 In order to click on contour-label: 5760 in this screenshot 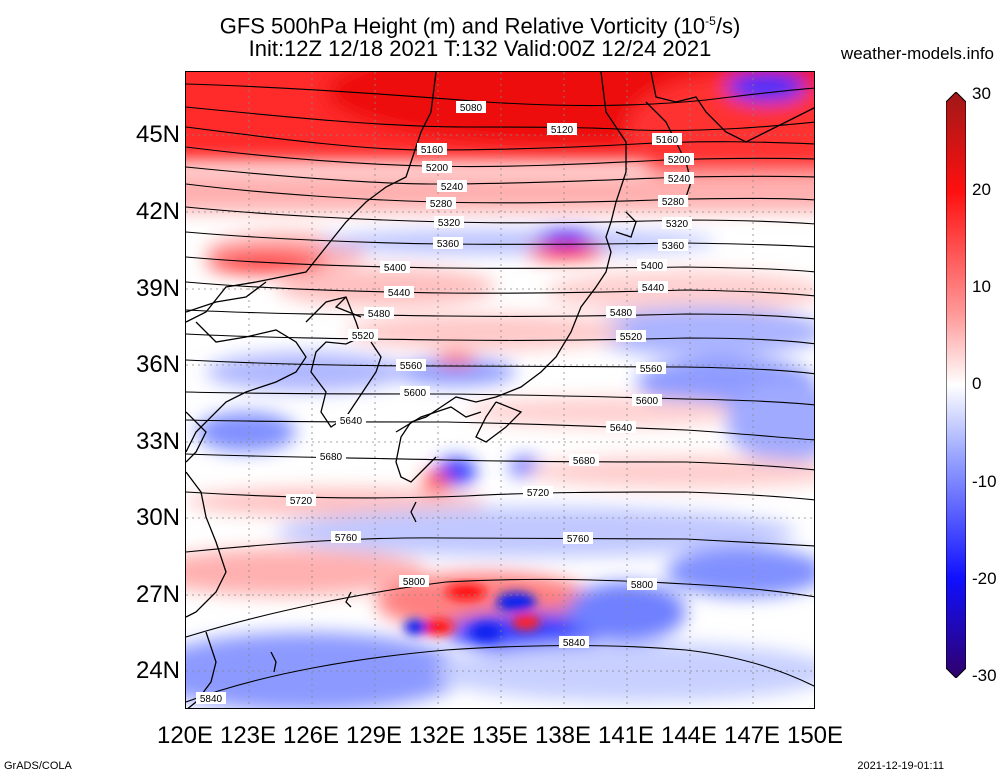, I will do `click(346, 537)`.